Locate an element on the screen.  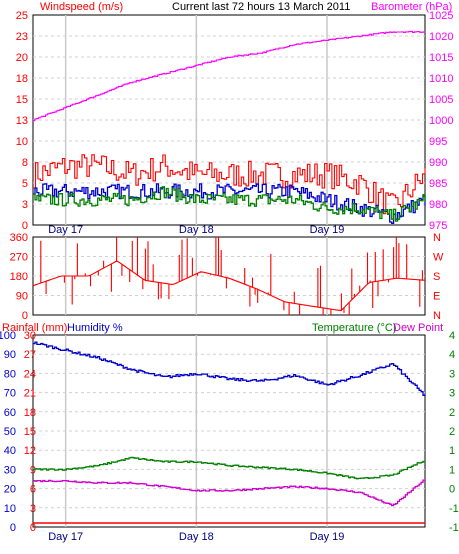
humidity-tick-label: 90 is located at coordinates (10, 355).